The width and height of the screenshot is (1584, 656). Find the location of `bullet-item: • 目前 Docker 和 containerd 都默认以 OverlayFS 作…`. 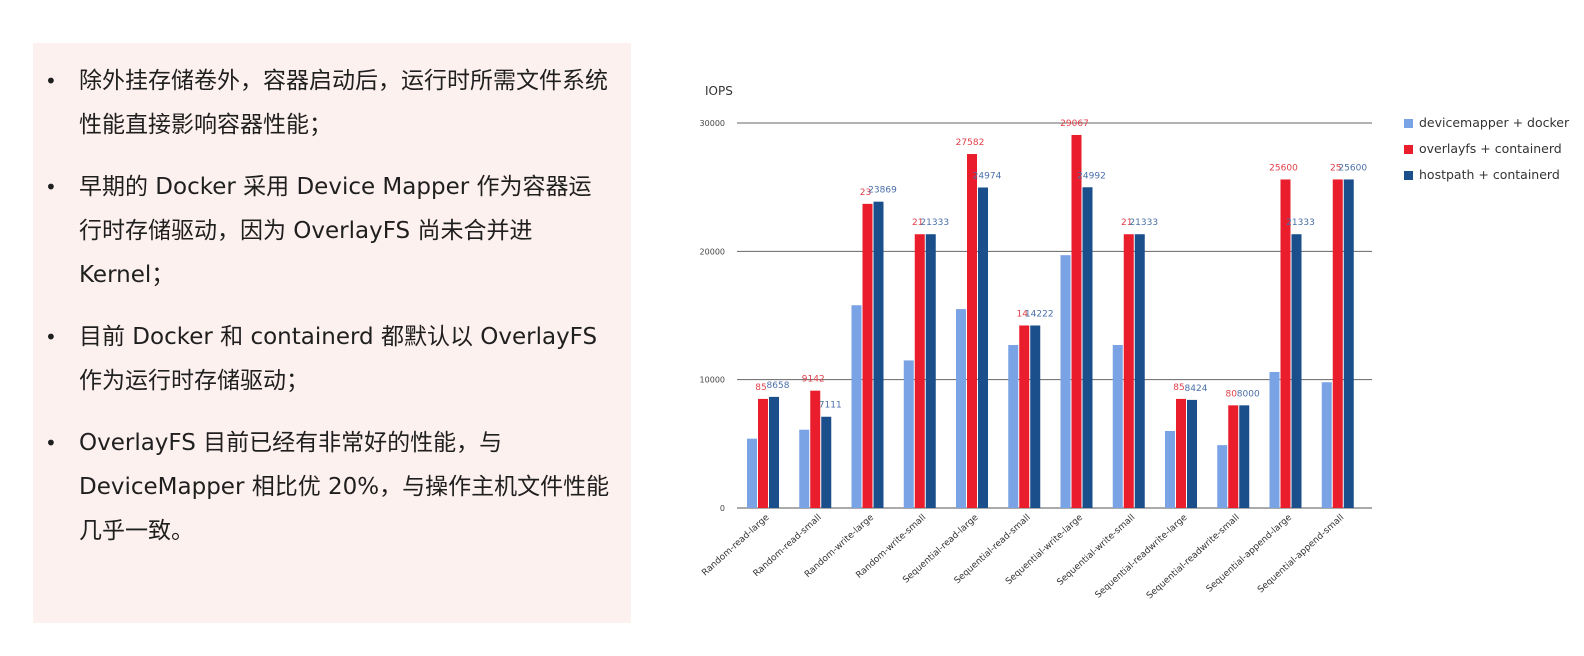

bullet-item: • 目前 Docker 和 containerd 都默认以 OverlayFS 作… is located at coordinates (327, 359).